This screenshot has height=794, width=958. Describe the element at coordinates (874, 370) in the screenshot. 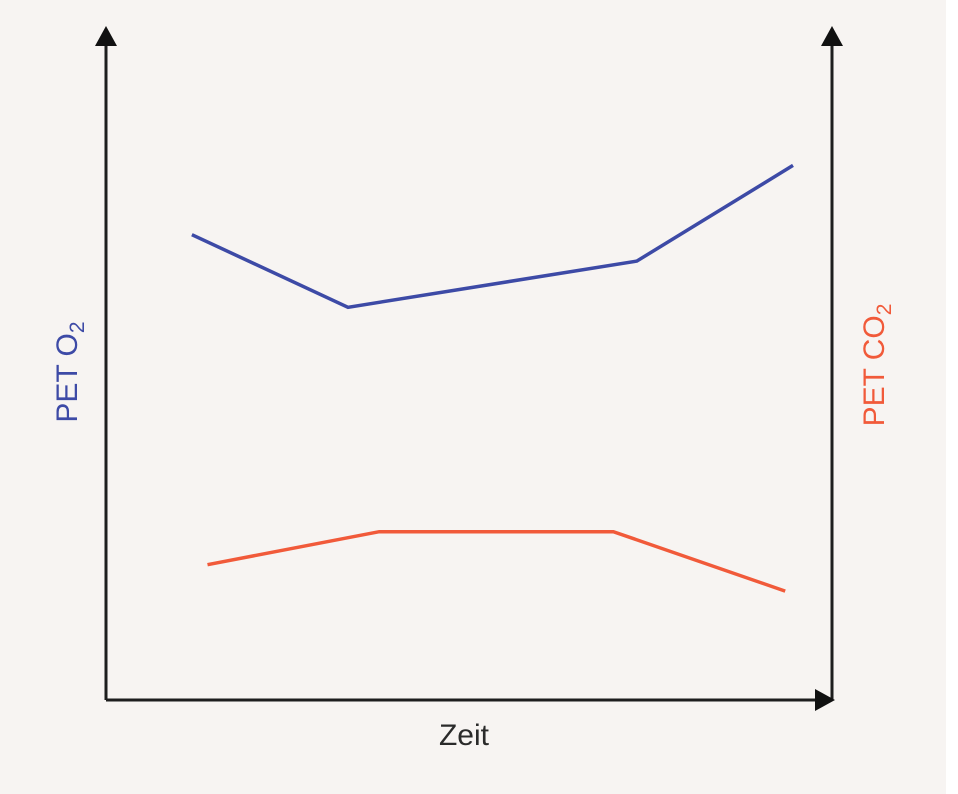

I see `right-axis-label-main: PET CO` at that location.